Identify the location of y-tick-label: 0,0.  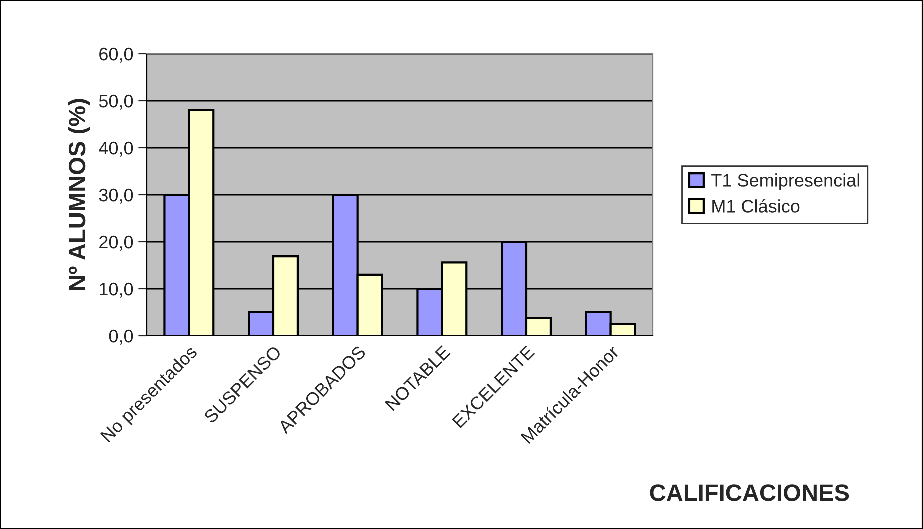
(121, 337).